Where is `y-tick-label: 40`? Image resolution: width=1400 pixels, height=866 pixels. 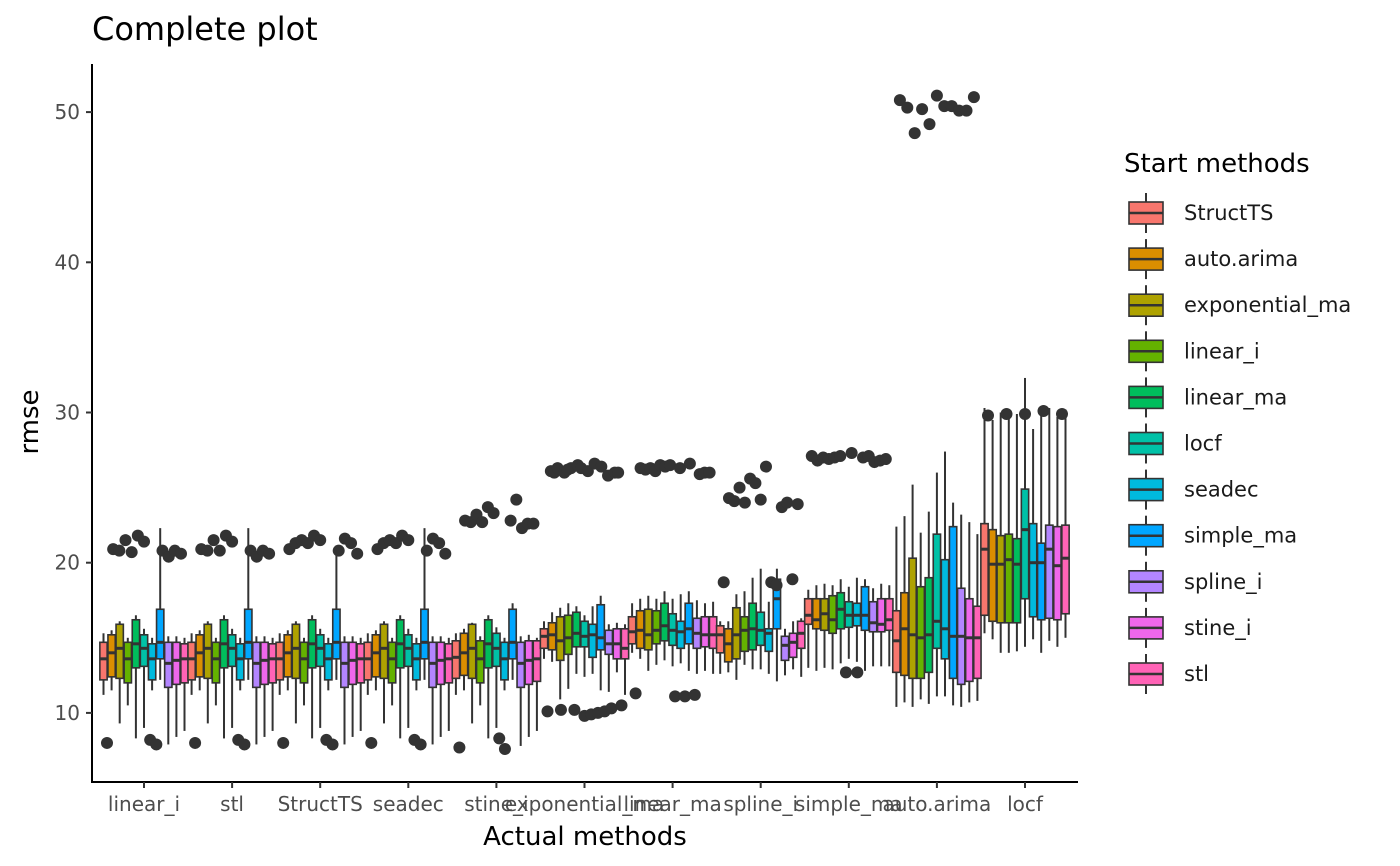
y-tick-label: 40 is located at coordinates (67, 262).